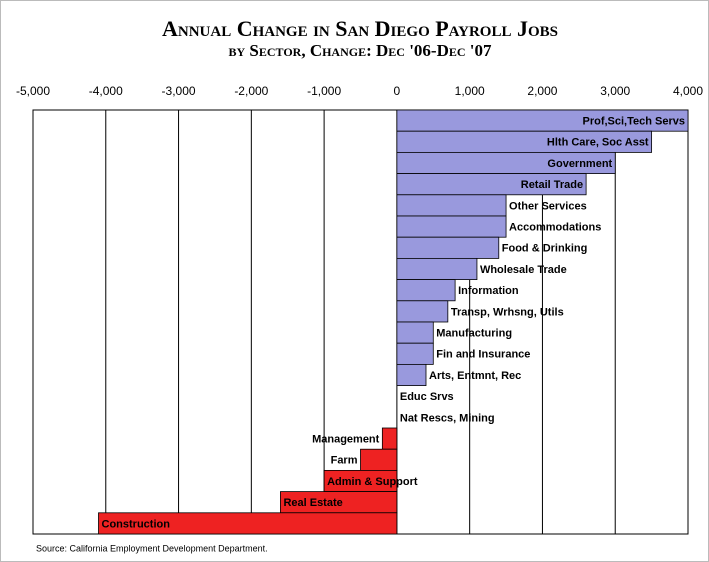 The image size is (709, 562). What do you see at coordinates (615, 91) in the screenshot?
I see `x-tick-label: 3,000` at bounding box center [615, 91].